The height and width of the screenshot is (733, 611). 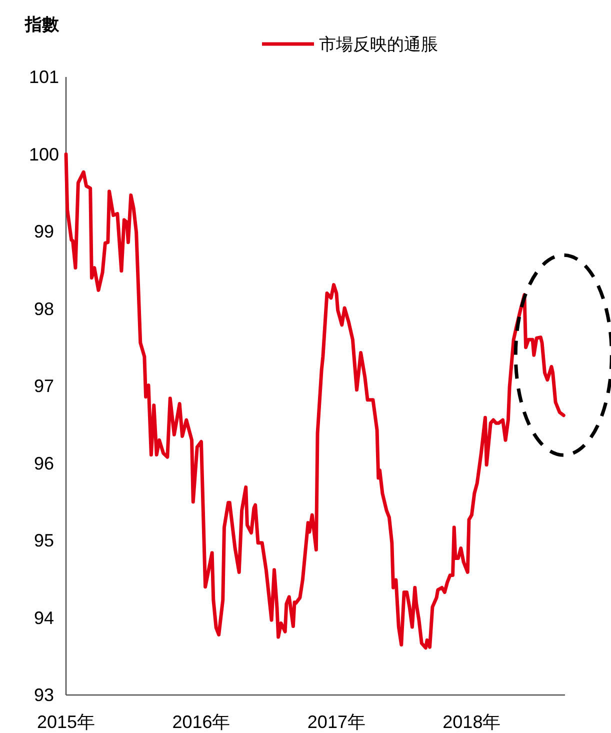 What do you see at coordinates (44, 232) in the screenshot?
I see `y-tick-label: 99` at bounding box center [44, 232].